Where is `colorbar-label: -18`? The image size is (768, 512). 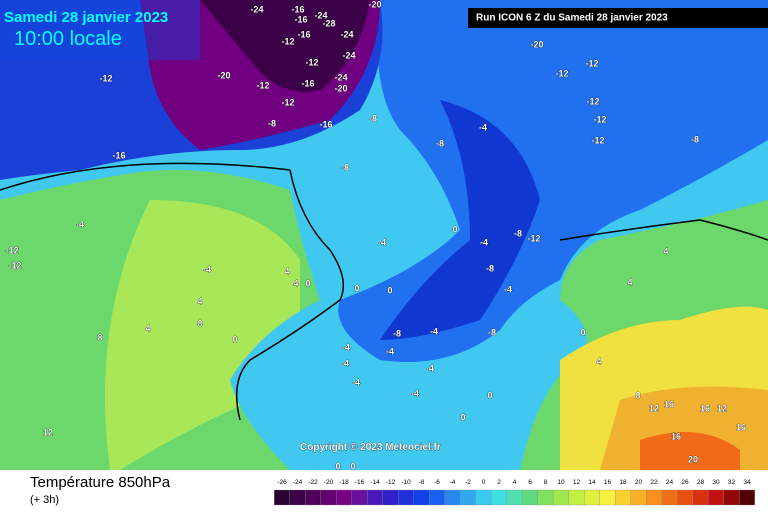 colorbar-label: -18 is located at coordinates (344, 482).